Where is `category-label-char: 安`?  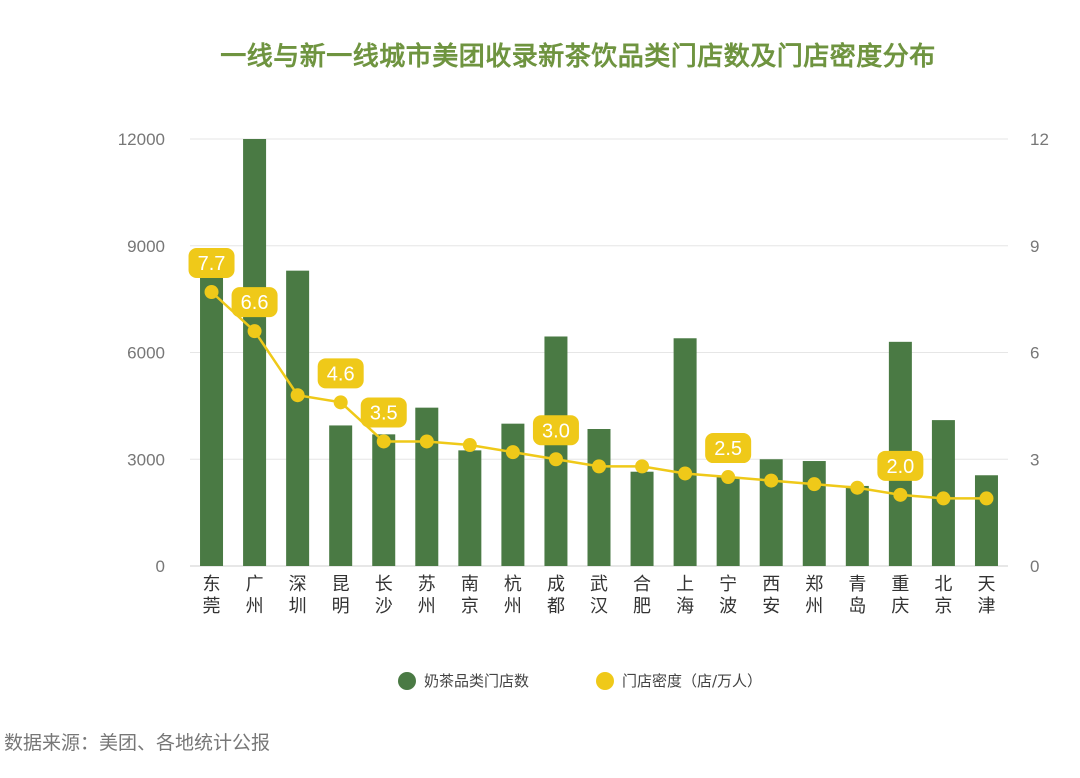 category-label-char: 安 is located at coordinates (771, 606).